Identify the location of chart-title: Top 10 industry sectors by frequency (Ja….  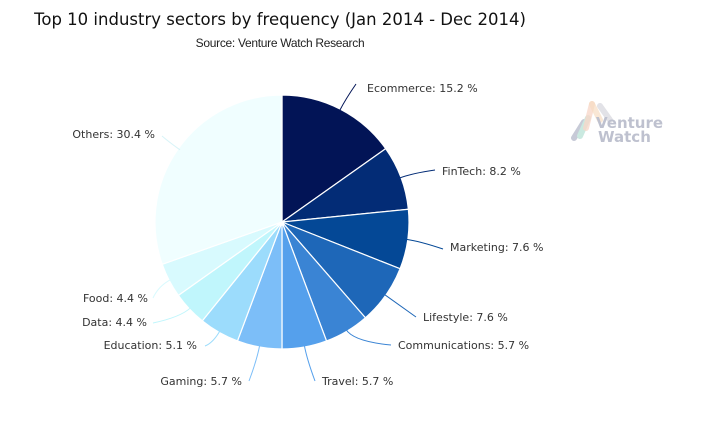
(280, 19).